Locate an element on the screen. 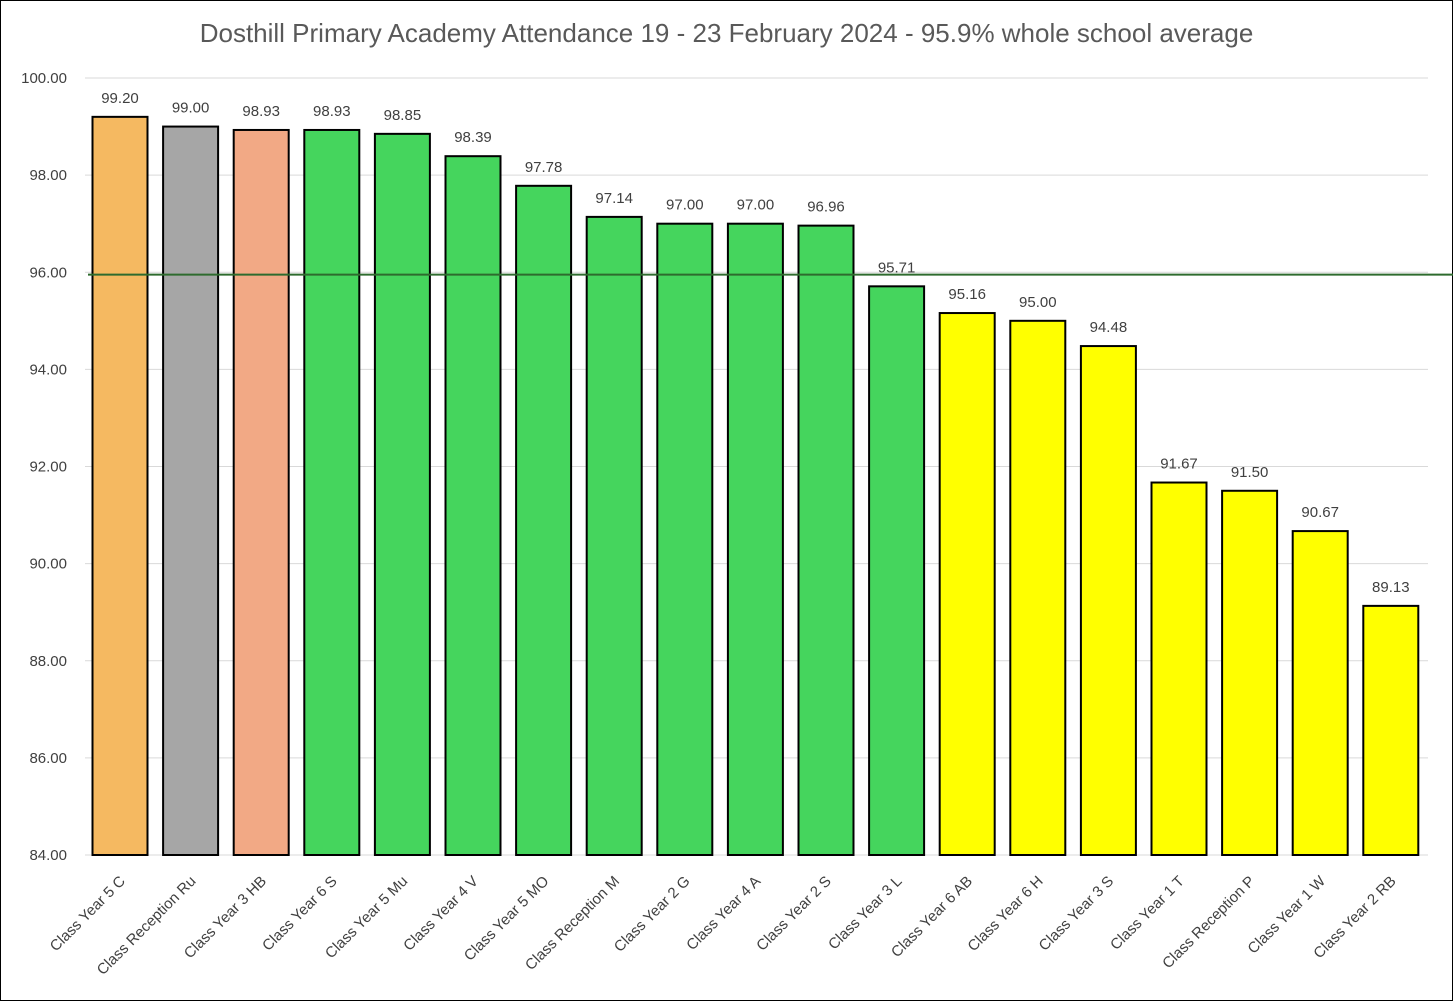  category-label: Class Year 6 S is located at coordinates (300, 914).